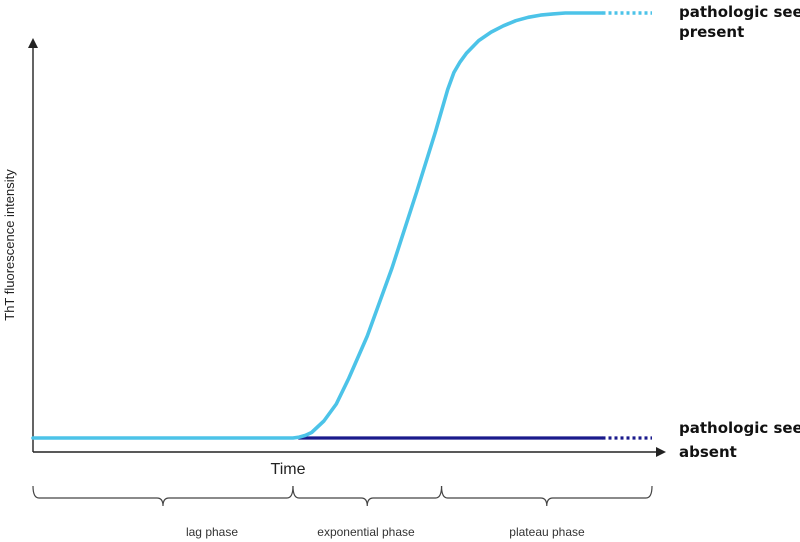 The height and width of the screenshot is (542, 800). Describe the element at coordinates (739, 428) in the screenshot. I see `label-seed-absent-line1: pathologic seed` at that location.